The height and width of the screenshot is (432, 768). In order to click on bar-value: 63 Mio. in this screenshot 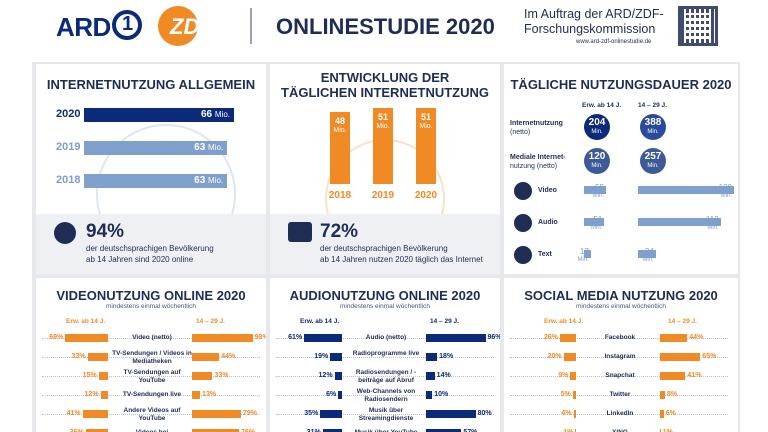, I will do `click(209, 147)`.